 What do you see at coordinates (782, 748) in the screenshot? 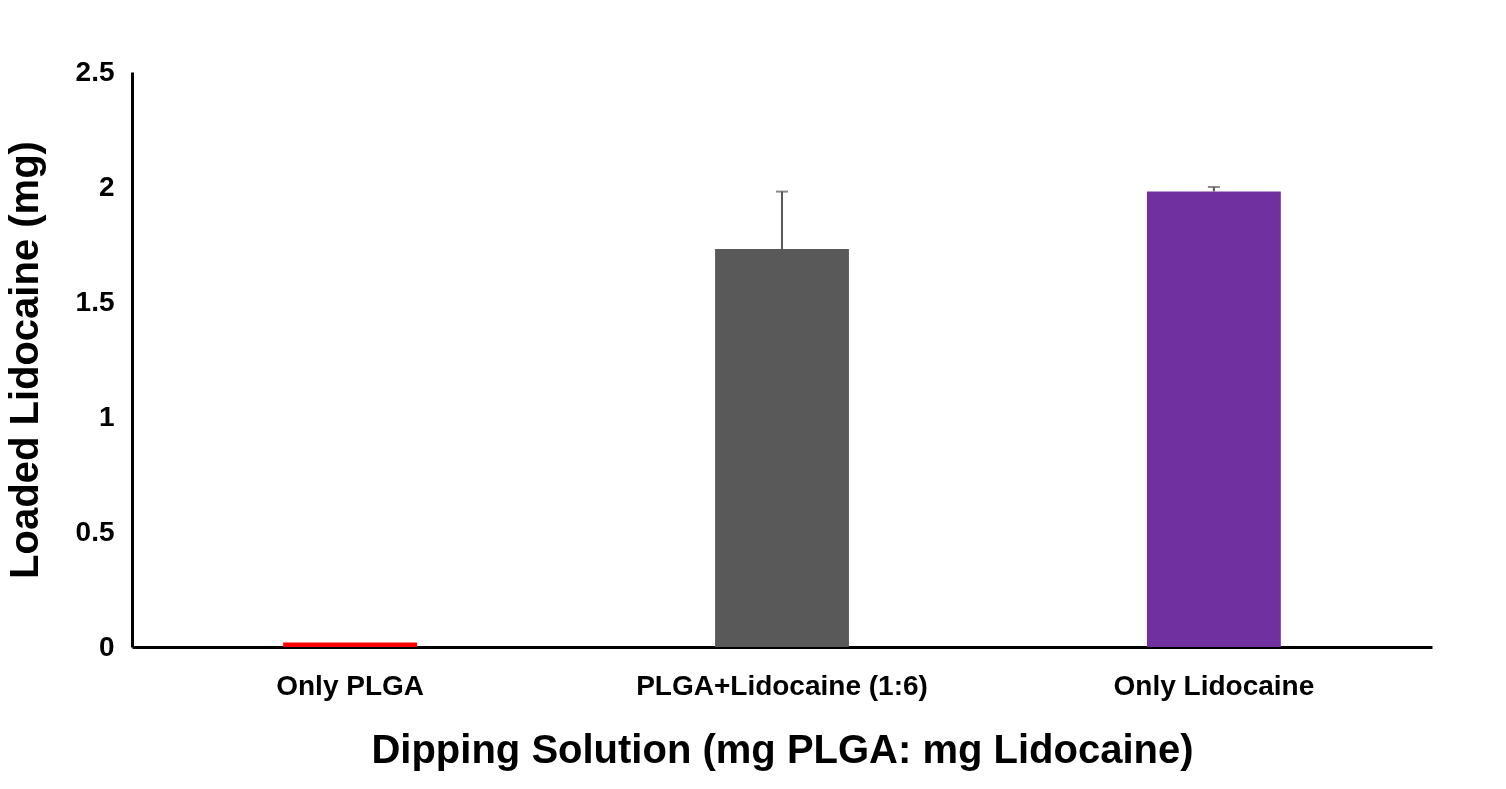
I see `x-axis-title: Dipping Solution (mg PLGA: mg Lidocaine)` at bounding box center [782, 748].